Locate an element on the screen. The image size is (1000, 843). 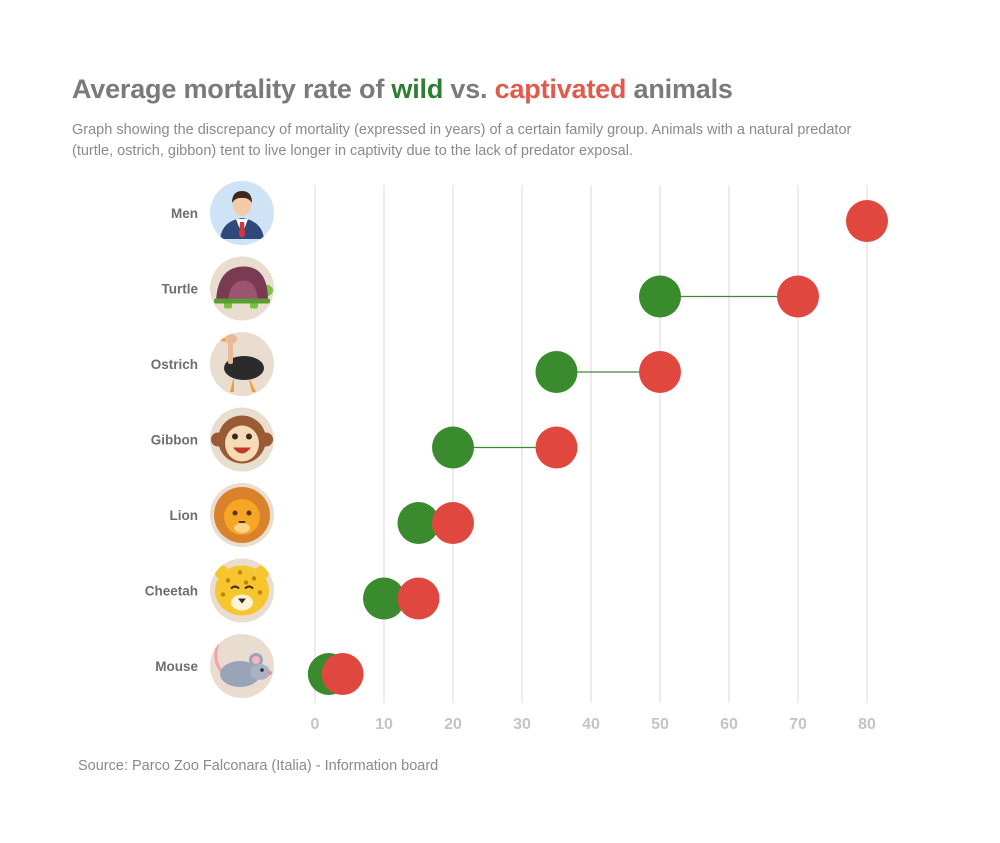
man-tie is located at coordinates (242, 230).